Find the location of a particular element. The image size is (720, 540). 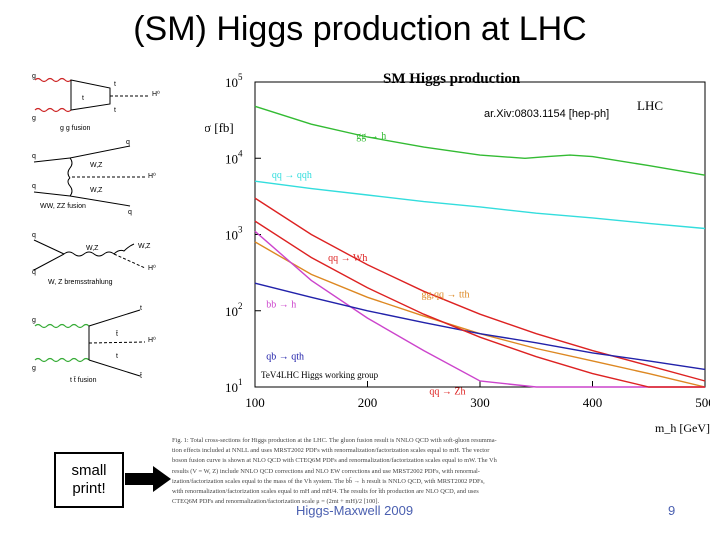

brems-diagram: q q̄ W,Z W,Z H⁰ W, Z bremsstrahlung is located at coordinates (94, 259).